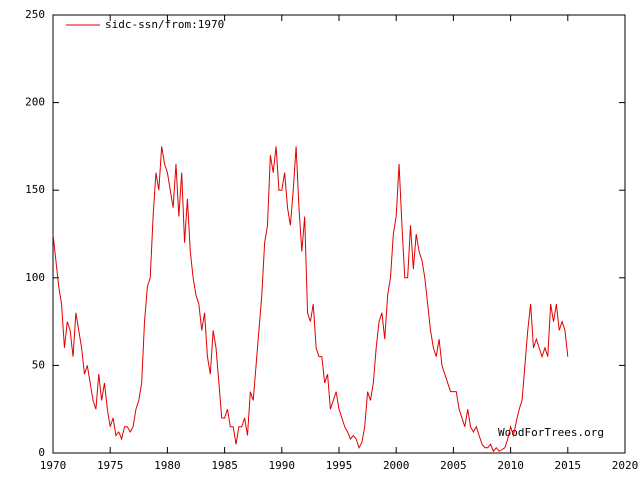 This screenshot has height=480, width=640. Describe the element at coordinates (53, 465) in the screenshot. I see `x-tick-label: 1970` at that location.